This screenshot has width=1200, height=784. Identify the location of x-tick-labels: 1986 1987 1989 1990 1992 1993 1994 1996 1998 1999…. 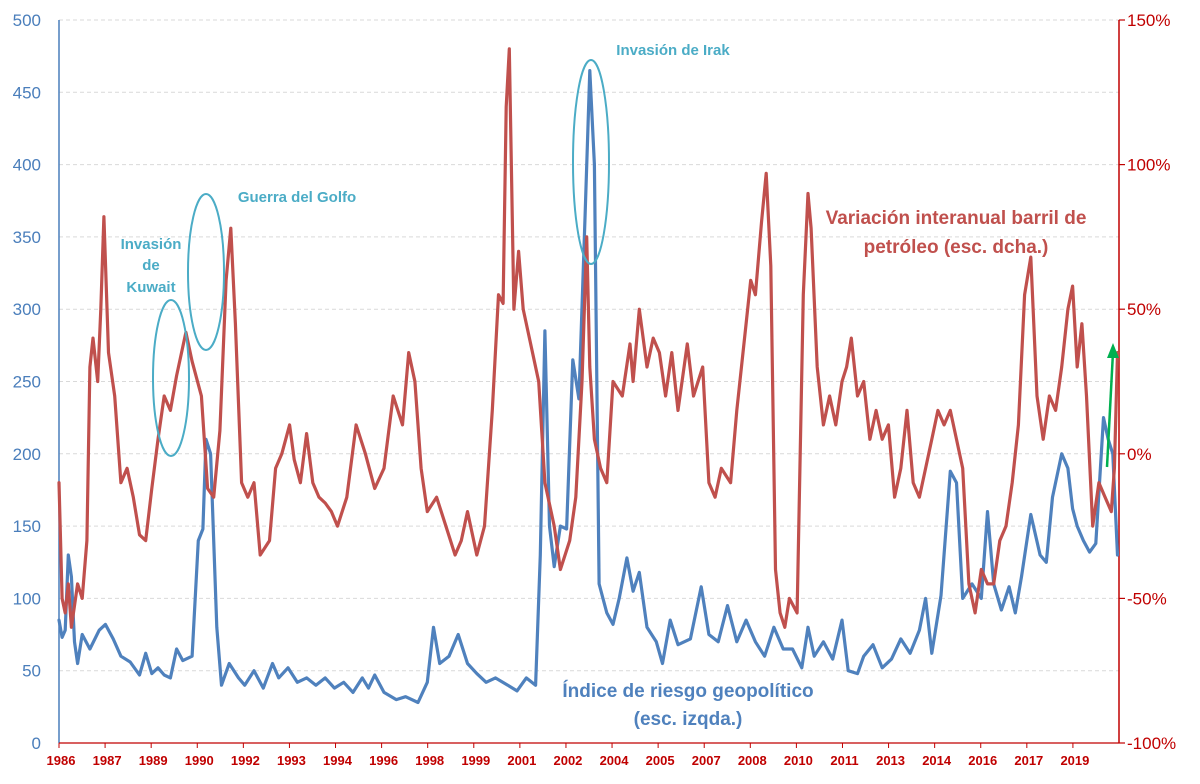
(568, 755).